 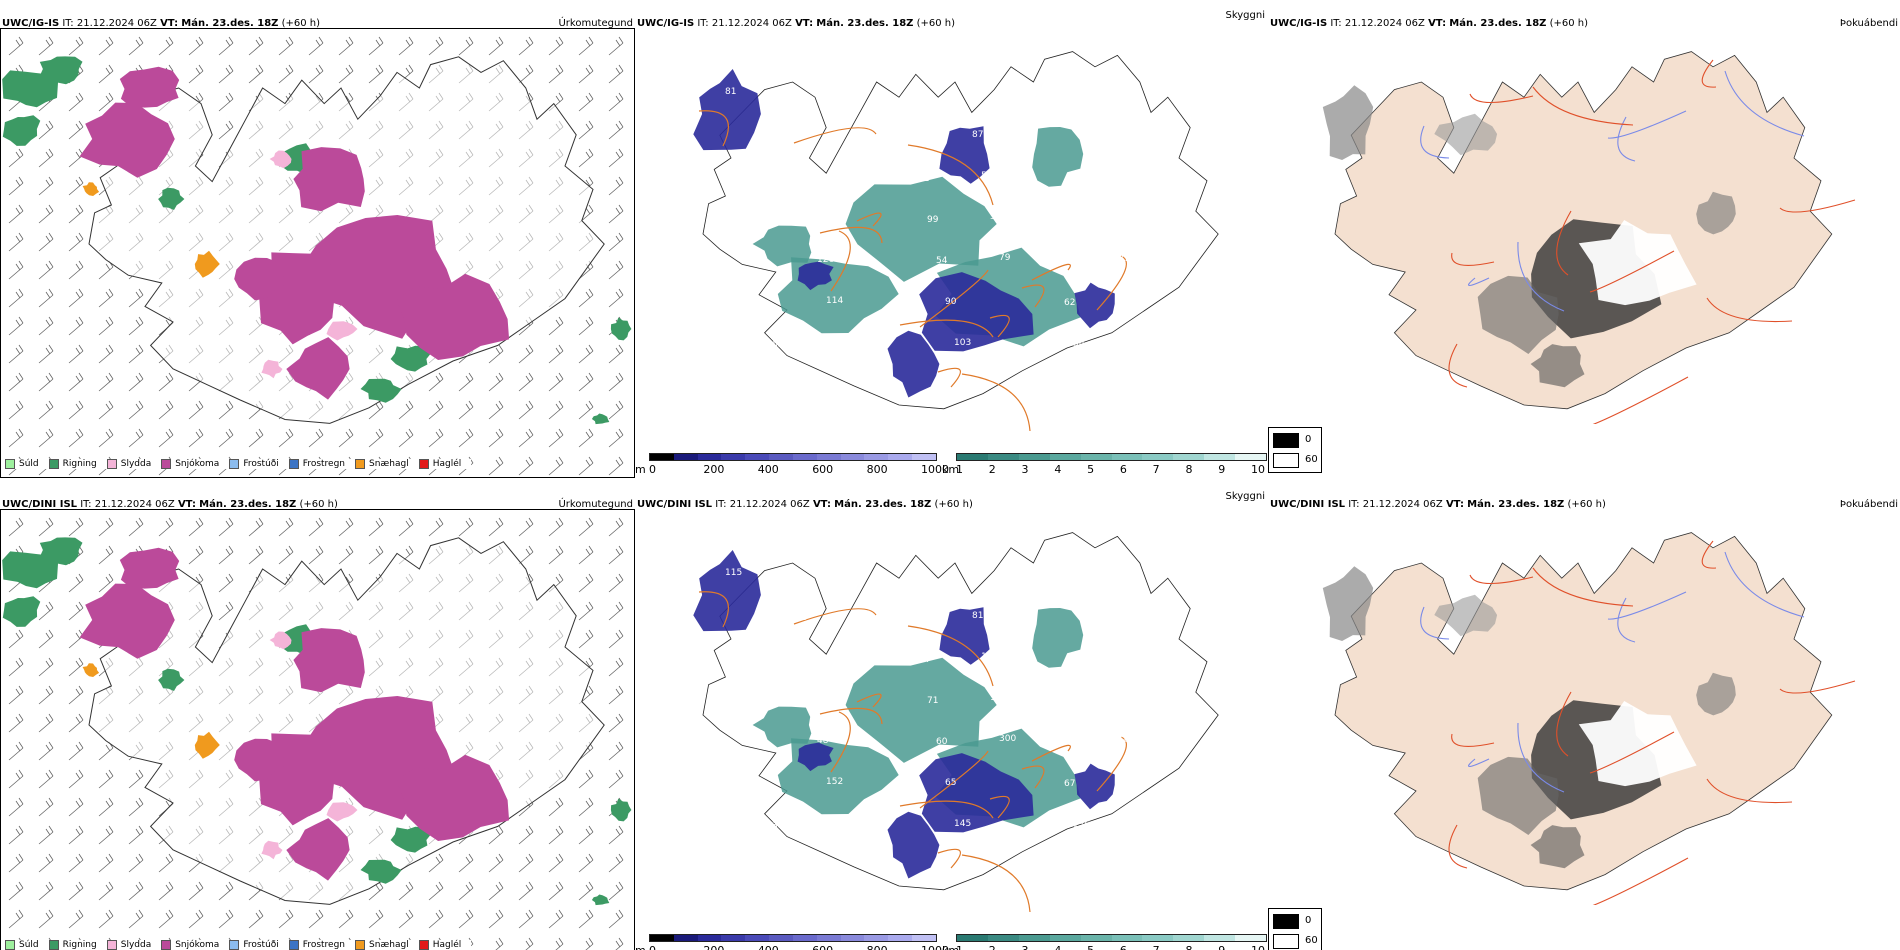 What do you see at coordinates (1058, 469) in the screenshot?
I see `colorbar-tick: 4` at bounding box center [1058, 469].